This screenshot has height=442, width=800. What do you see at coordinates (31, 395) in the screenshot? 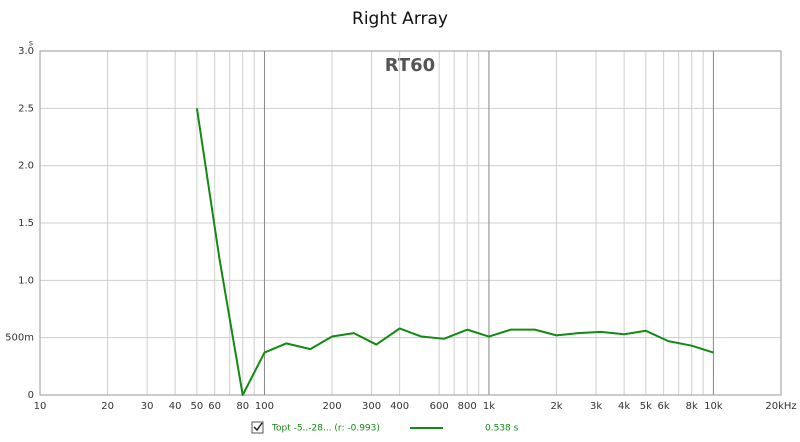
I see `y-tick-label: 0` at bounding box center [31, 395].